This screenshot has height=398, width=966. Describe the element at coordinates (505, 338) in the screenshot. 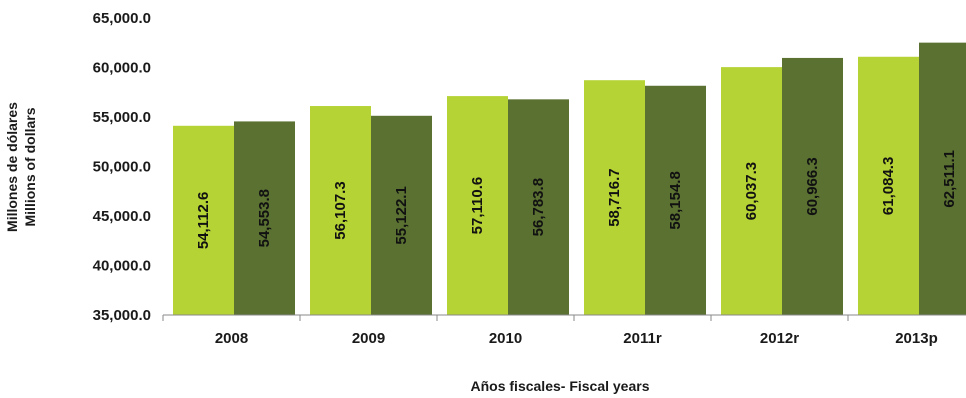

I see `x-category-label: 2010` at that location.